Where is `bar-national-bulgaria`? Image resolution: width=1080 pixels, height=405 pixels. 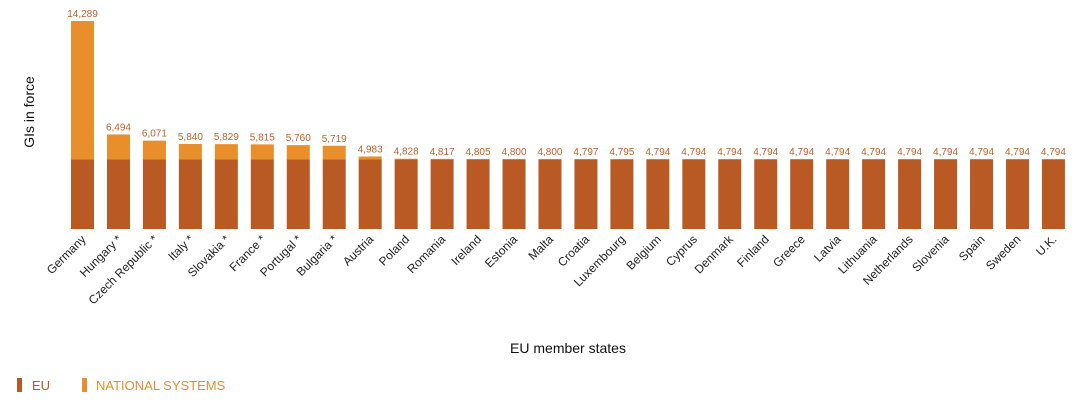 bar-national-bulgaria is located at coordinates (334, 152).